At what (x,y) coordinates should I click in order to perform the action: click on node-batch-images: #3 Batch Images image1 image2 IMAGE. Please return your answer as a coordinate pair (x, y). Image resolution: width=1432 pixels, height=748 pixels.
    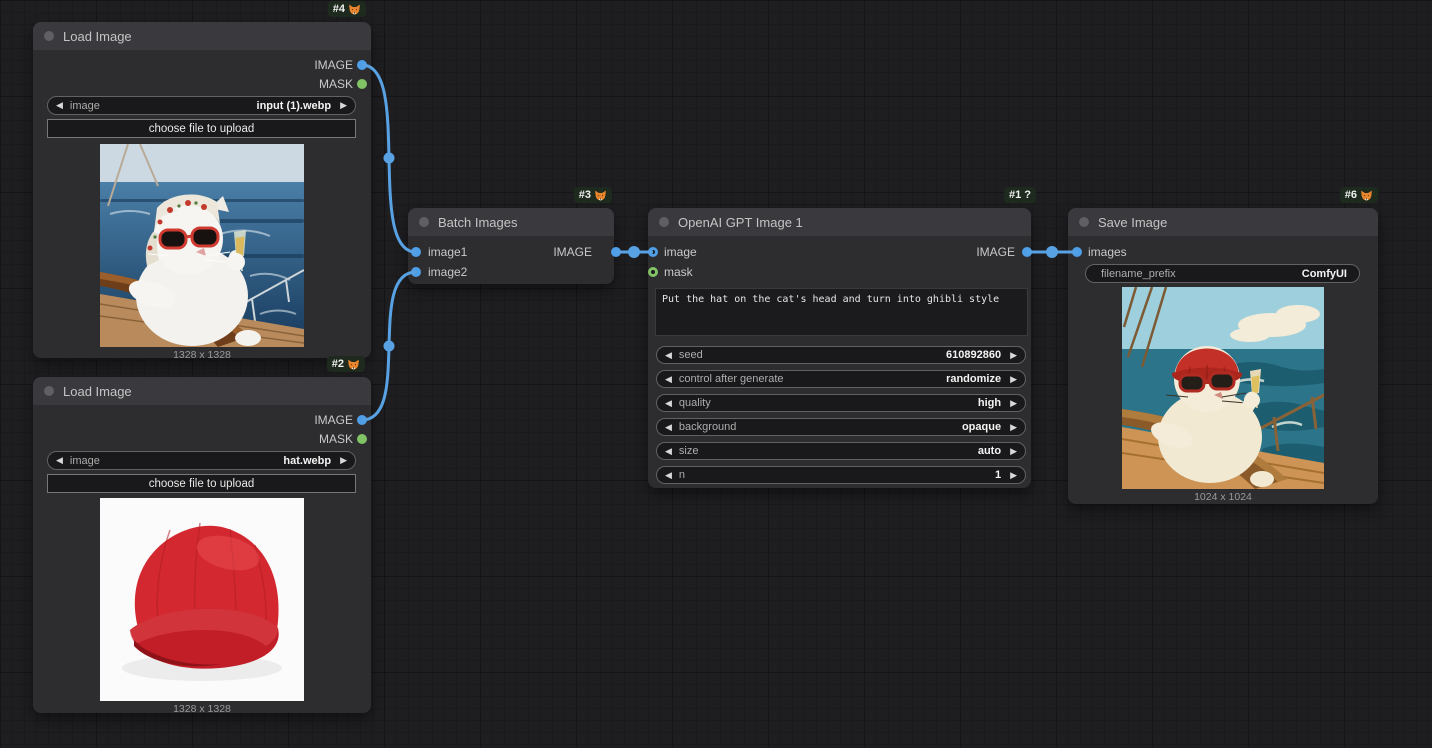
    Looking at the image, I should click on (514, 235).